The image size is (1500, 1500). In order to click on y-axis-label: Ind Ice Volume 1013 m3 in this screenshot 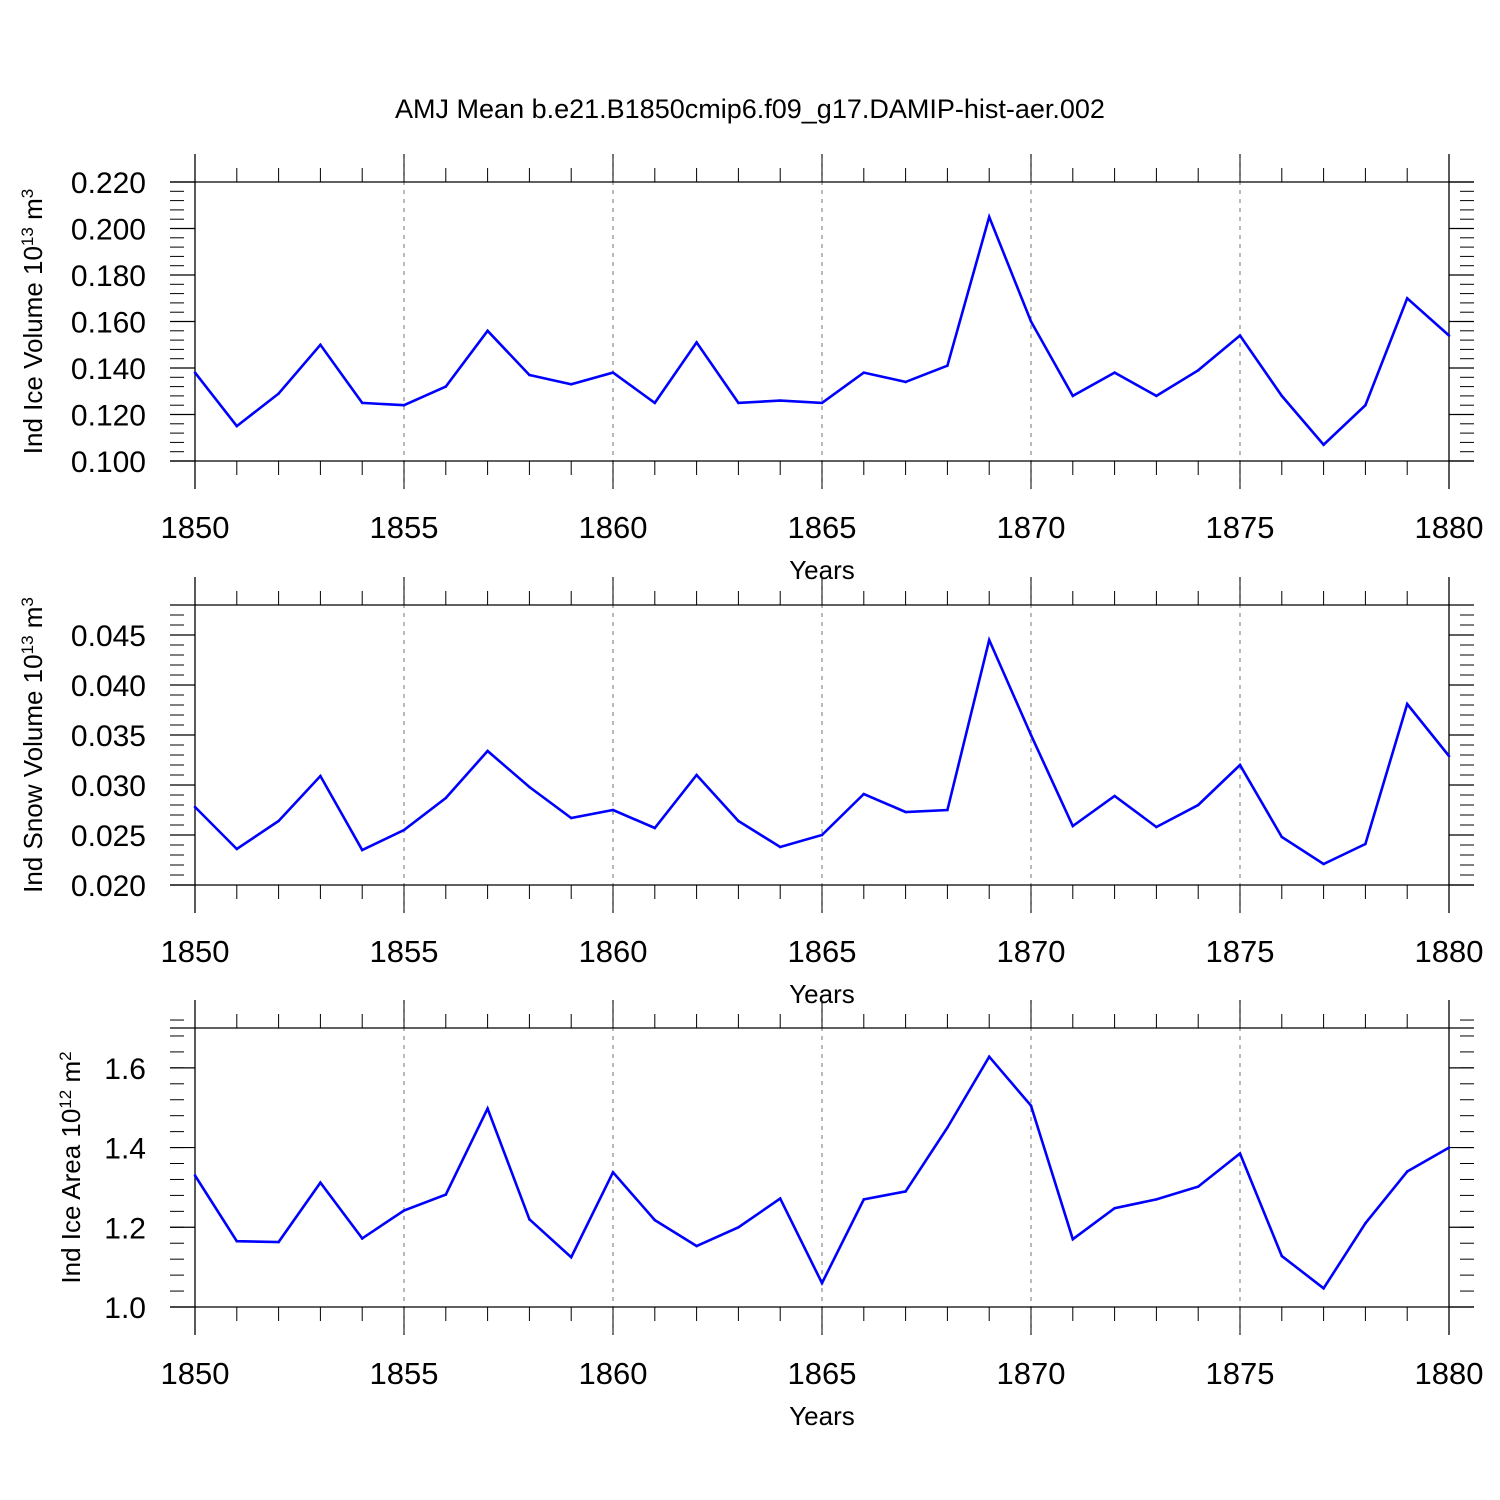, I will do `click(33, 321)`.